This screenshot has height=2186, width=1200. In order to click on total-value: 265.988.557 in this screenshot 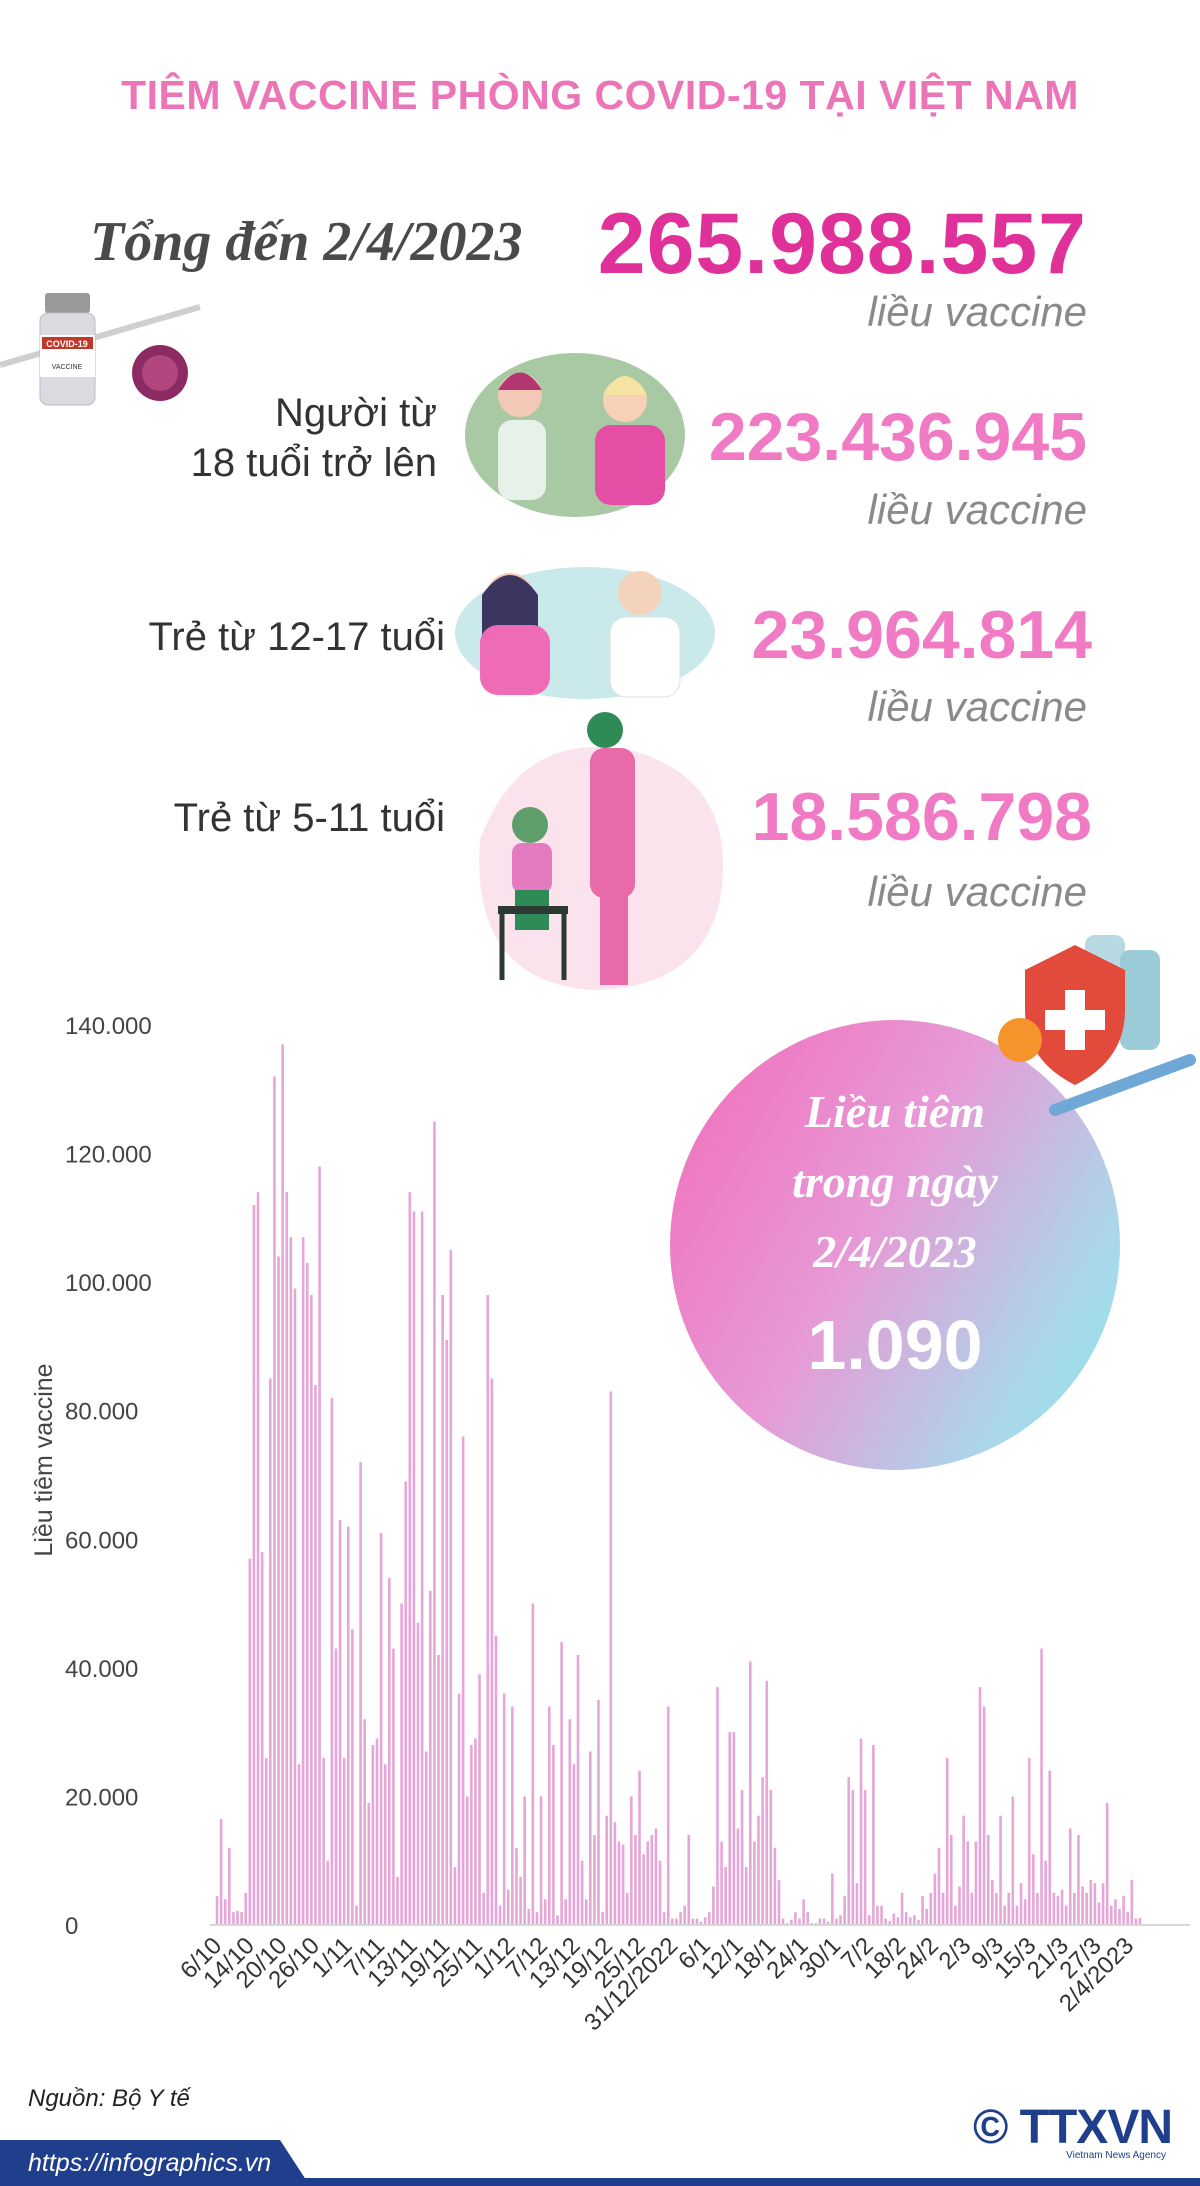, I will do `click(842, 244)`.